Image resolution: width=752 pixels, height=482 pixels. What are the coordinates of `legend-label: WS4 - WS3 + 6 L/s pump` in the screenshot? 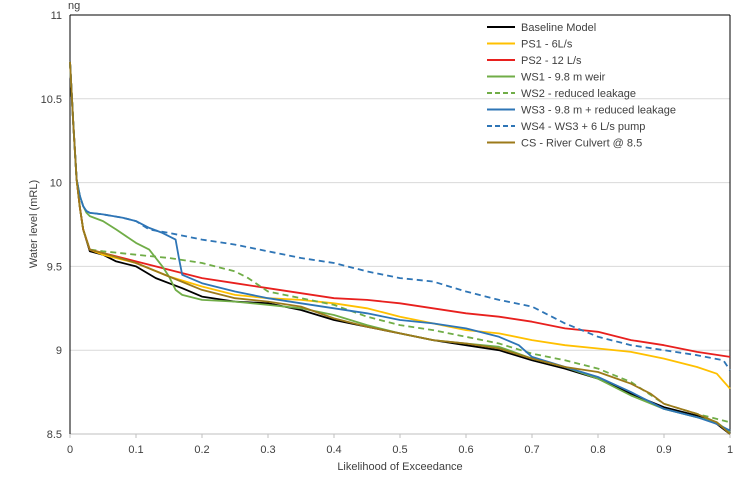 It's located at (583, 127).